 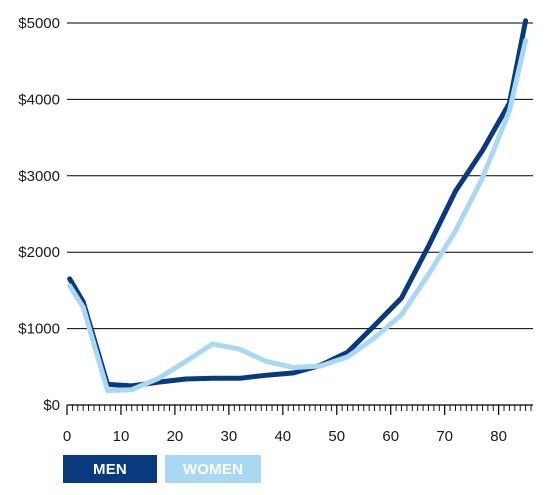 I want to click on x-axis-labels: 0 10 20 30 40 50 60 70 80, so click(x=285, y=436).